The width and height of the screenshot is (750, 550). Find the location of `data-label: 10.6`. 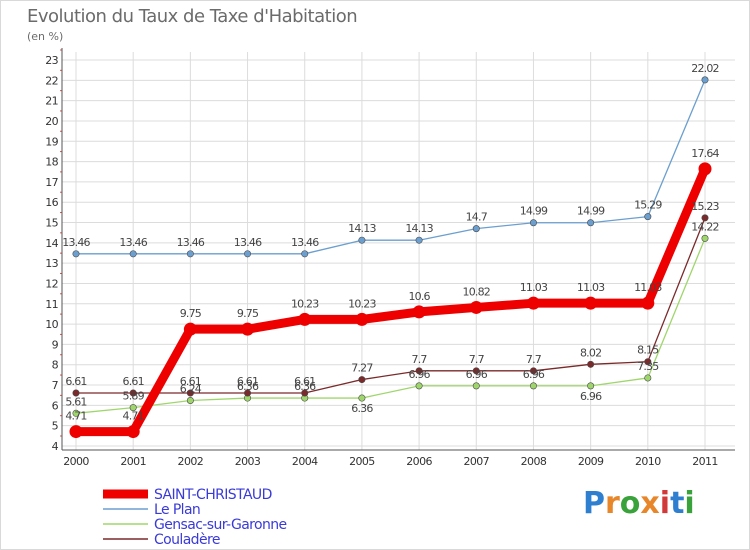

data-label: 10.6 is located at coordinates (419, 296).